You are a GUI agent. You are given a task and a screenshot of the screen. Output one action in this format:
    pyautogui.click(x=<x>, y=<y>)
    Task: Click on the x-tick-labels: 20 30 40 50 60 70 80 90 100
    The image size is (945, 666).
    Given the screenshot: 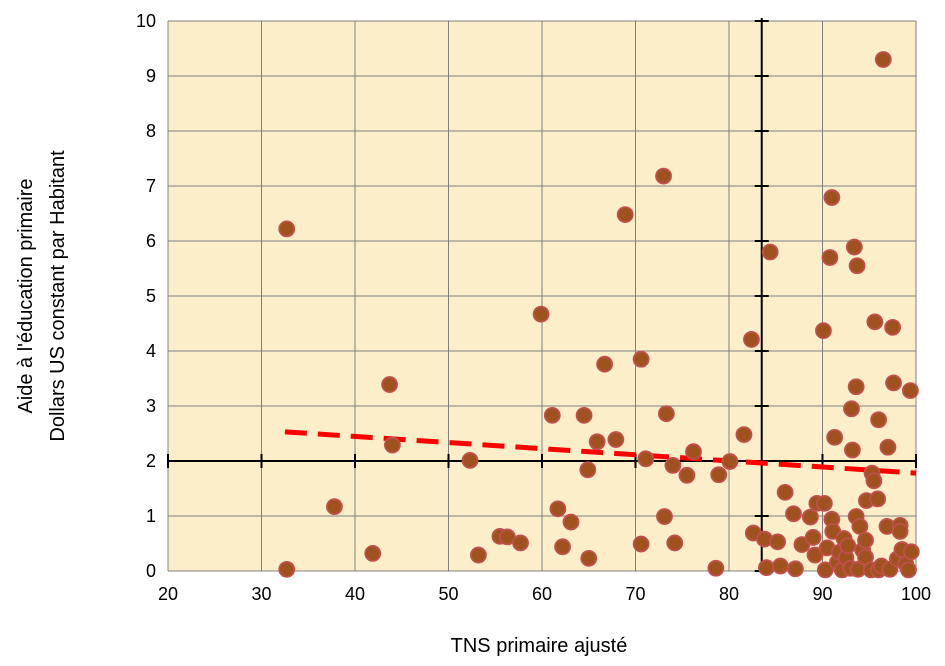 What is the action you would take?
    pyautogui.click(x=544, y=594)
    